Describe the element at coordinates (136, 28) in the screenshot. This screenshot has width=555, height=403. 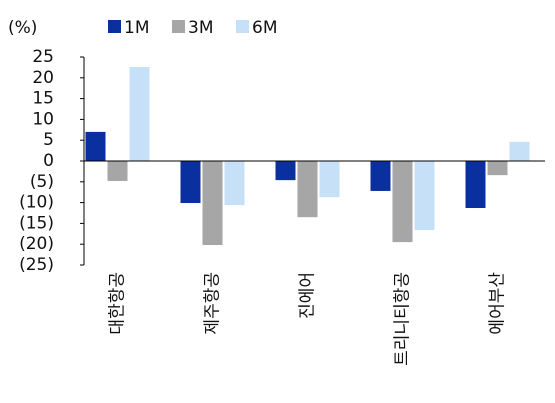
I see `legend-label: 1M` at that location.